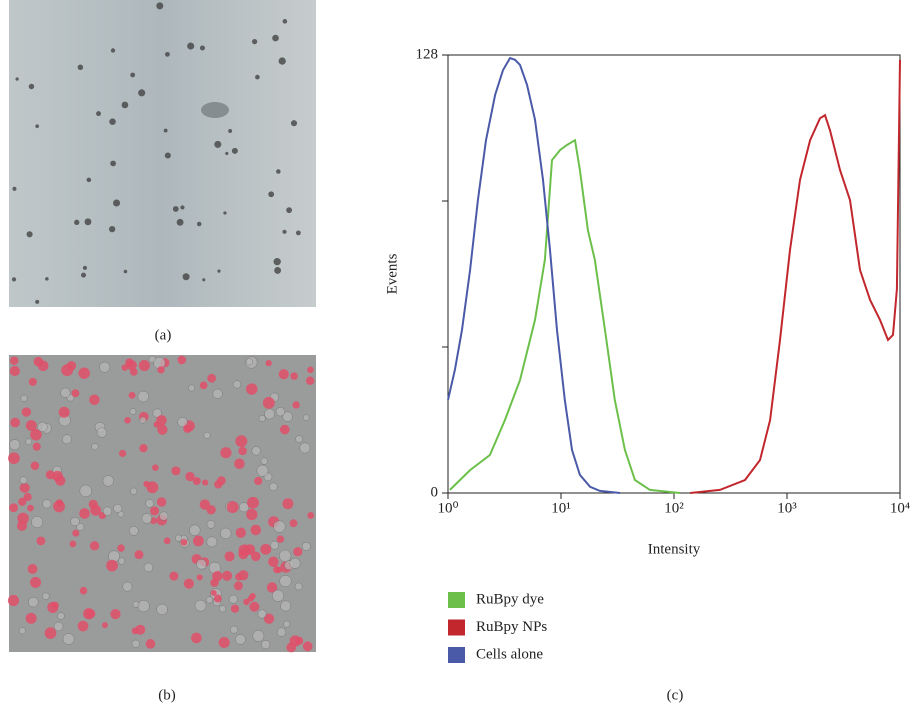 The image size is (916, 707). What do you see at coordinates (675, 695) in the screenshot?
I see `panel-label: (c)` at bounding box center [675, 695].